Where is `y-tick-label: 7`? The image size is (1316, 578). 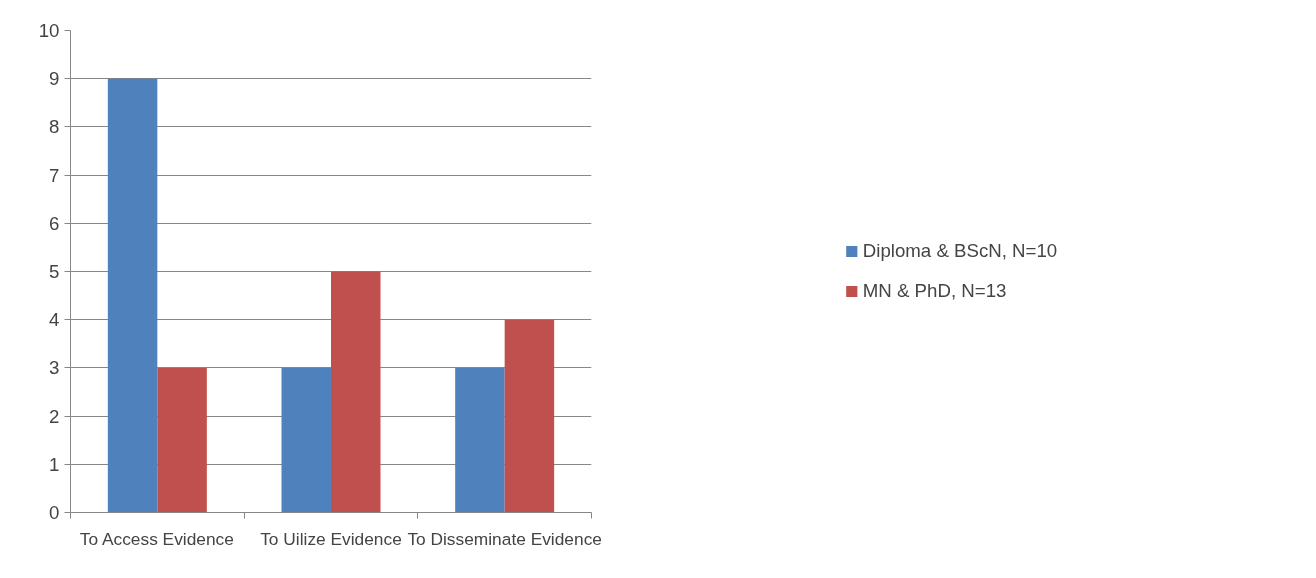 y-tick-label: 7 is located at coordinates (54, 175).